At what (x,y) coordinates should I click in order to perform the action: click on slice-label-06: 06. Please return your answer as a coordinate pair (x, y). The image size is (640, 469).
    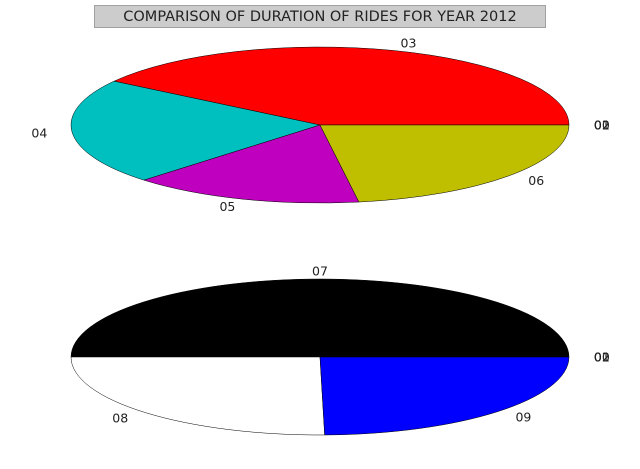
    Looking at the image, I should click on (536, 180).